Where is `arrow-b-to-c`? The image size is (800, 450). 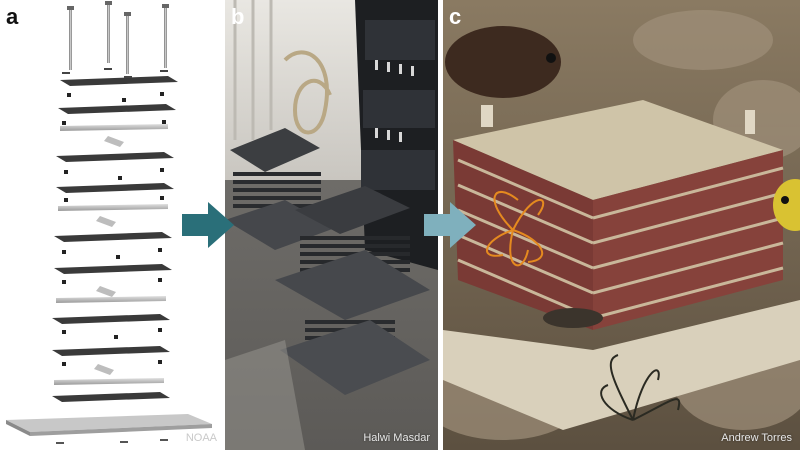 arrow-b-to-c is located at coordinates (450, 225).